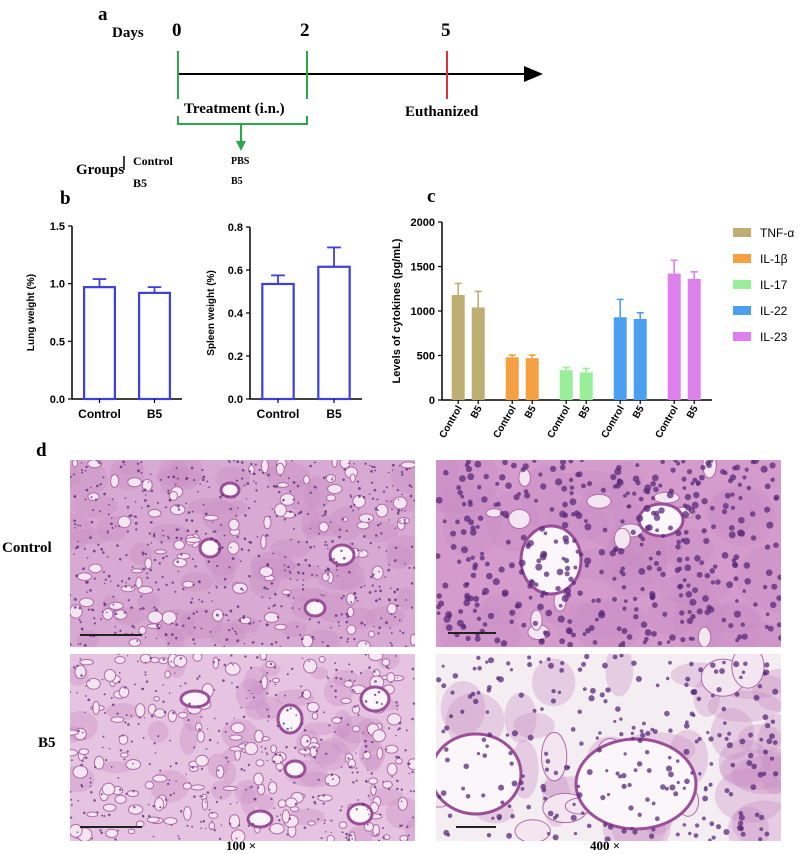 The image size is (800, 854). What do you see at coordinates (237, 181) in the screenshot?
I see `group-treatment-b5: B5` at bounding box center [237, 181].